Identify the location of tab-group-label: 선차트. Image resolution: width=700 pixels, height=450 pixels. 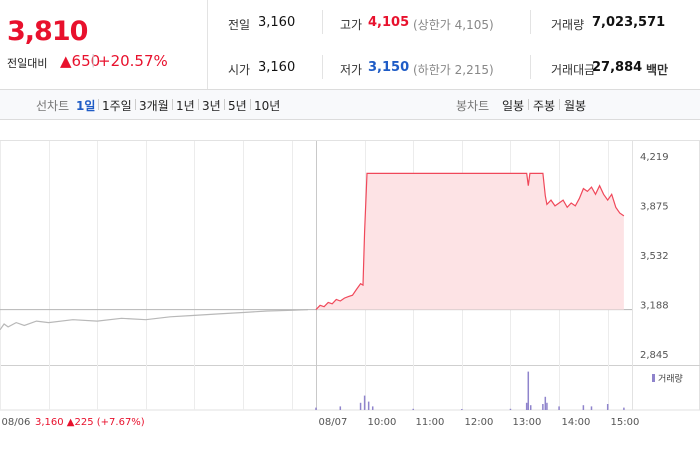
(53, 106).